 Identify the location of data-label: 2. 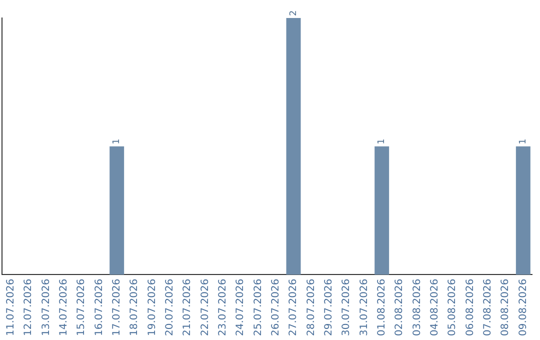
(293, 13).